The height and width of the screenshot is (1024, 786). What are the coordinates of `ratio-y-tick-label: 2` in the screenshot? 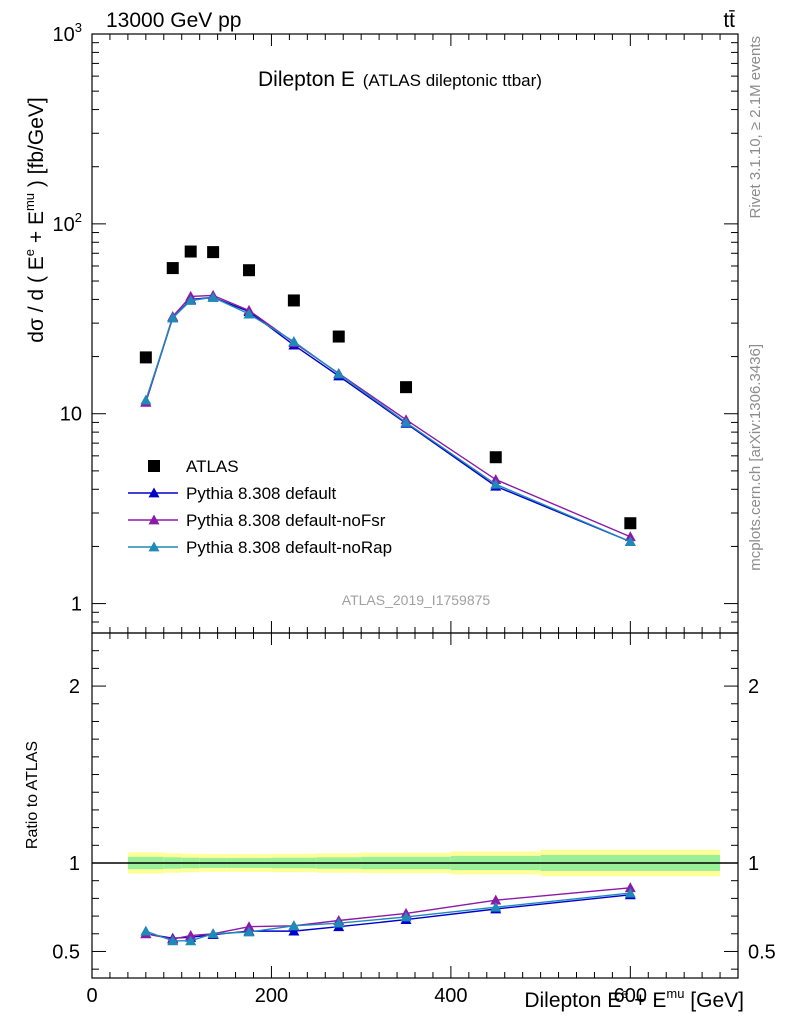 It's located at (74, 687).